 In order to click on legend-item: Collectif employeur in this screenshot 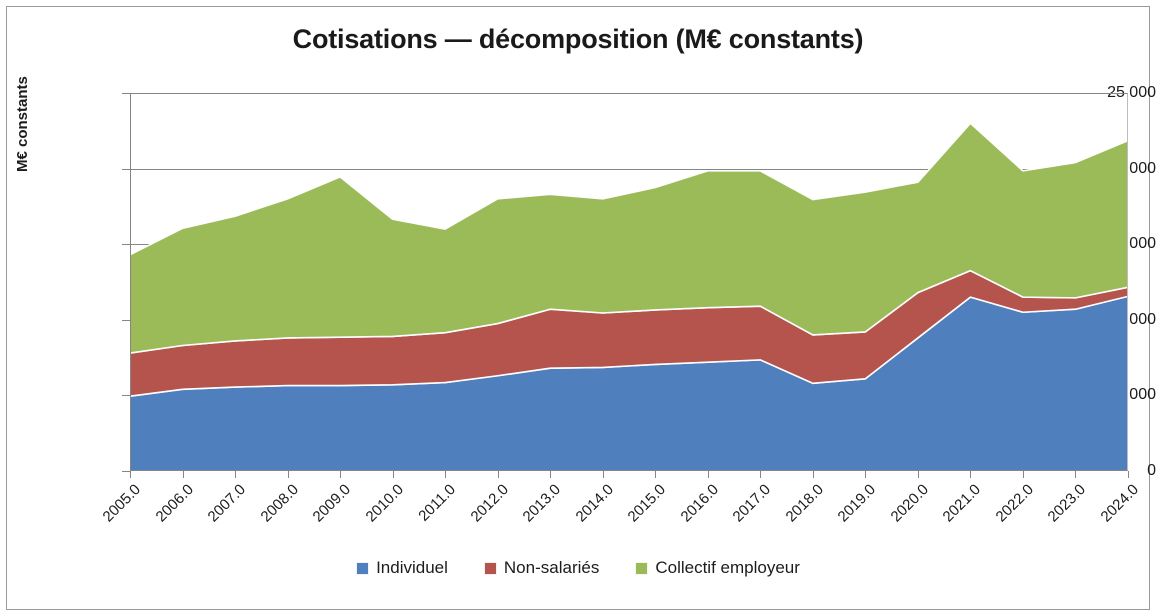, I will do `click(717, 568)`.